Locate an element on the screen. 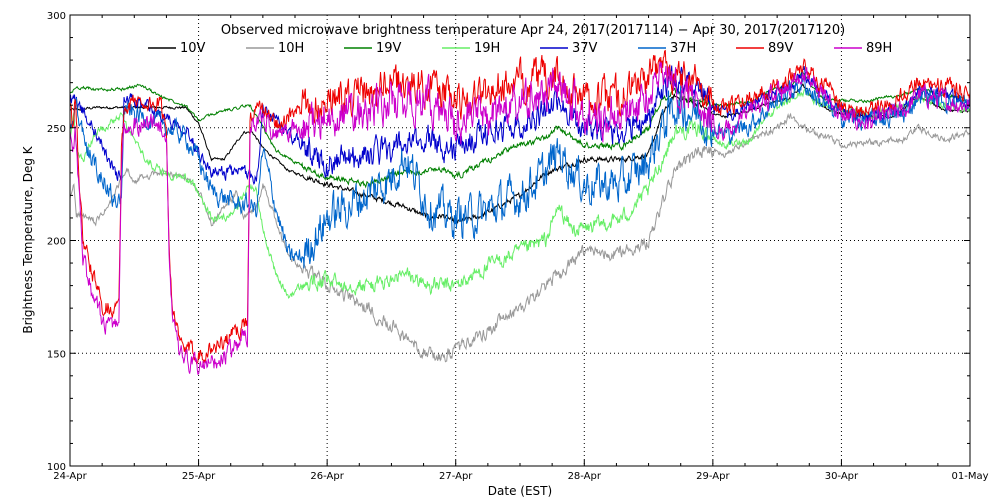 This screenshot has width=1000, height=500. legend-label-37h: 37H is located at coordinates (683, 48).